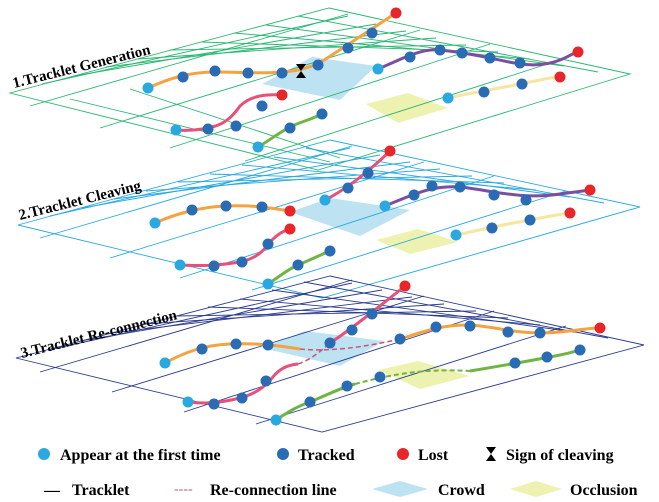 The width and height of the screenshot is (659, 502). Describe the element at coordinates (82, 67) in the screenshot. I see `panel-label: 1.Tracklet Generation` at that location.